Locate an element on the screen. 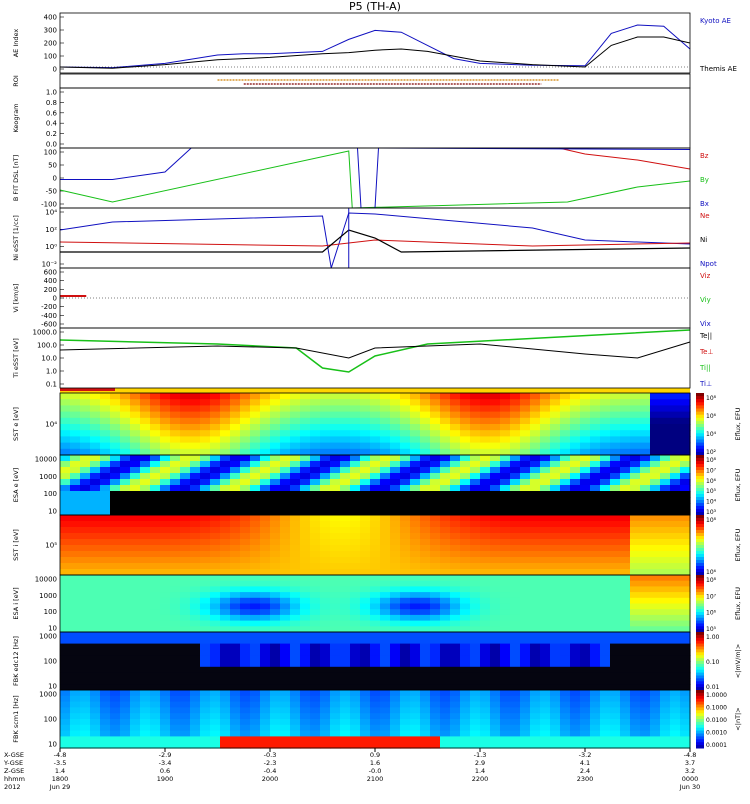 Image resolution: width=750 pixels, height=804 pixels. sst2-colorbar is located at coordinates (700, 545).